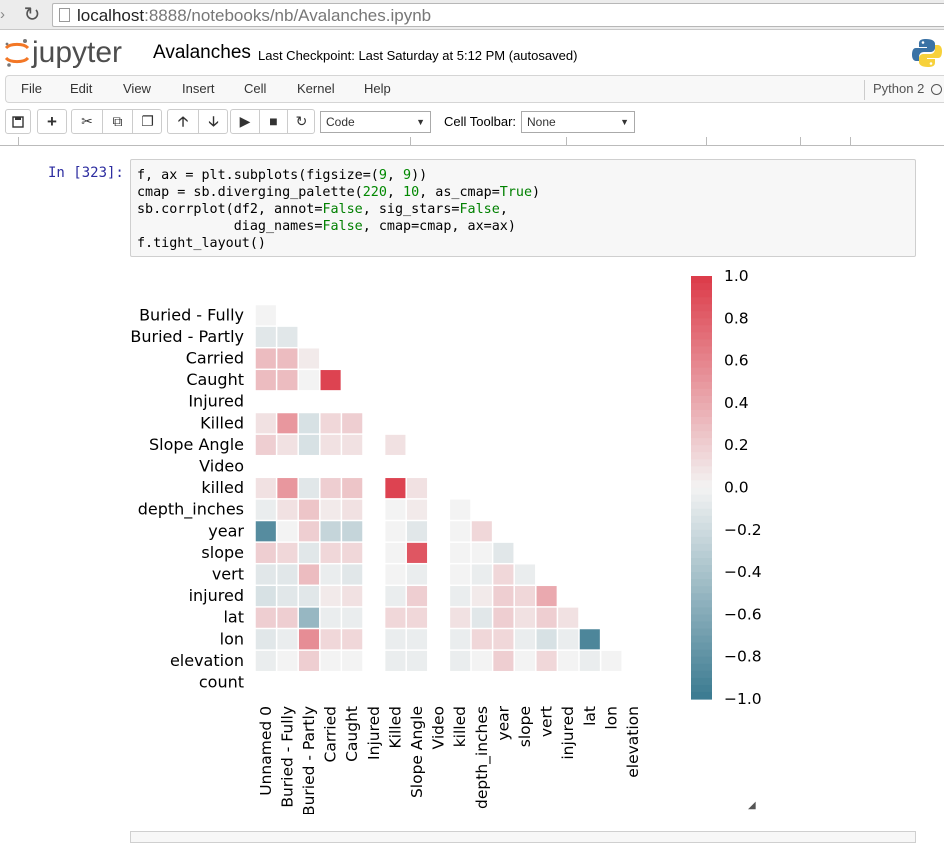 This screenshot has width=944, height=843. Describe the element at coordinates (222, 552) in the screenshot. I see `row-label: slope` at that location.